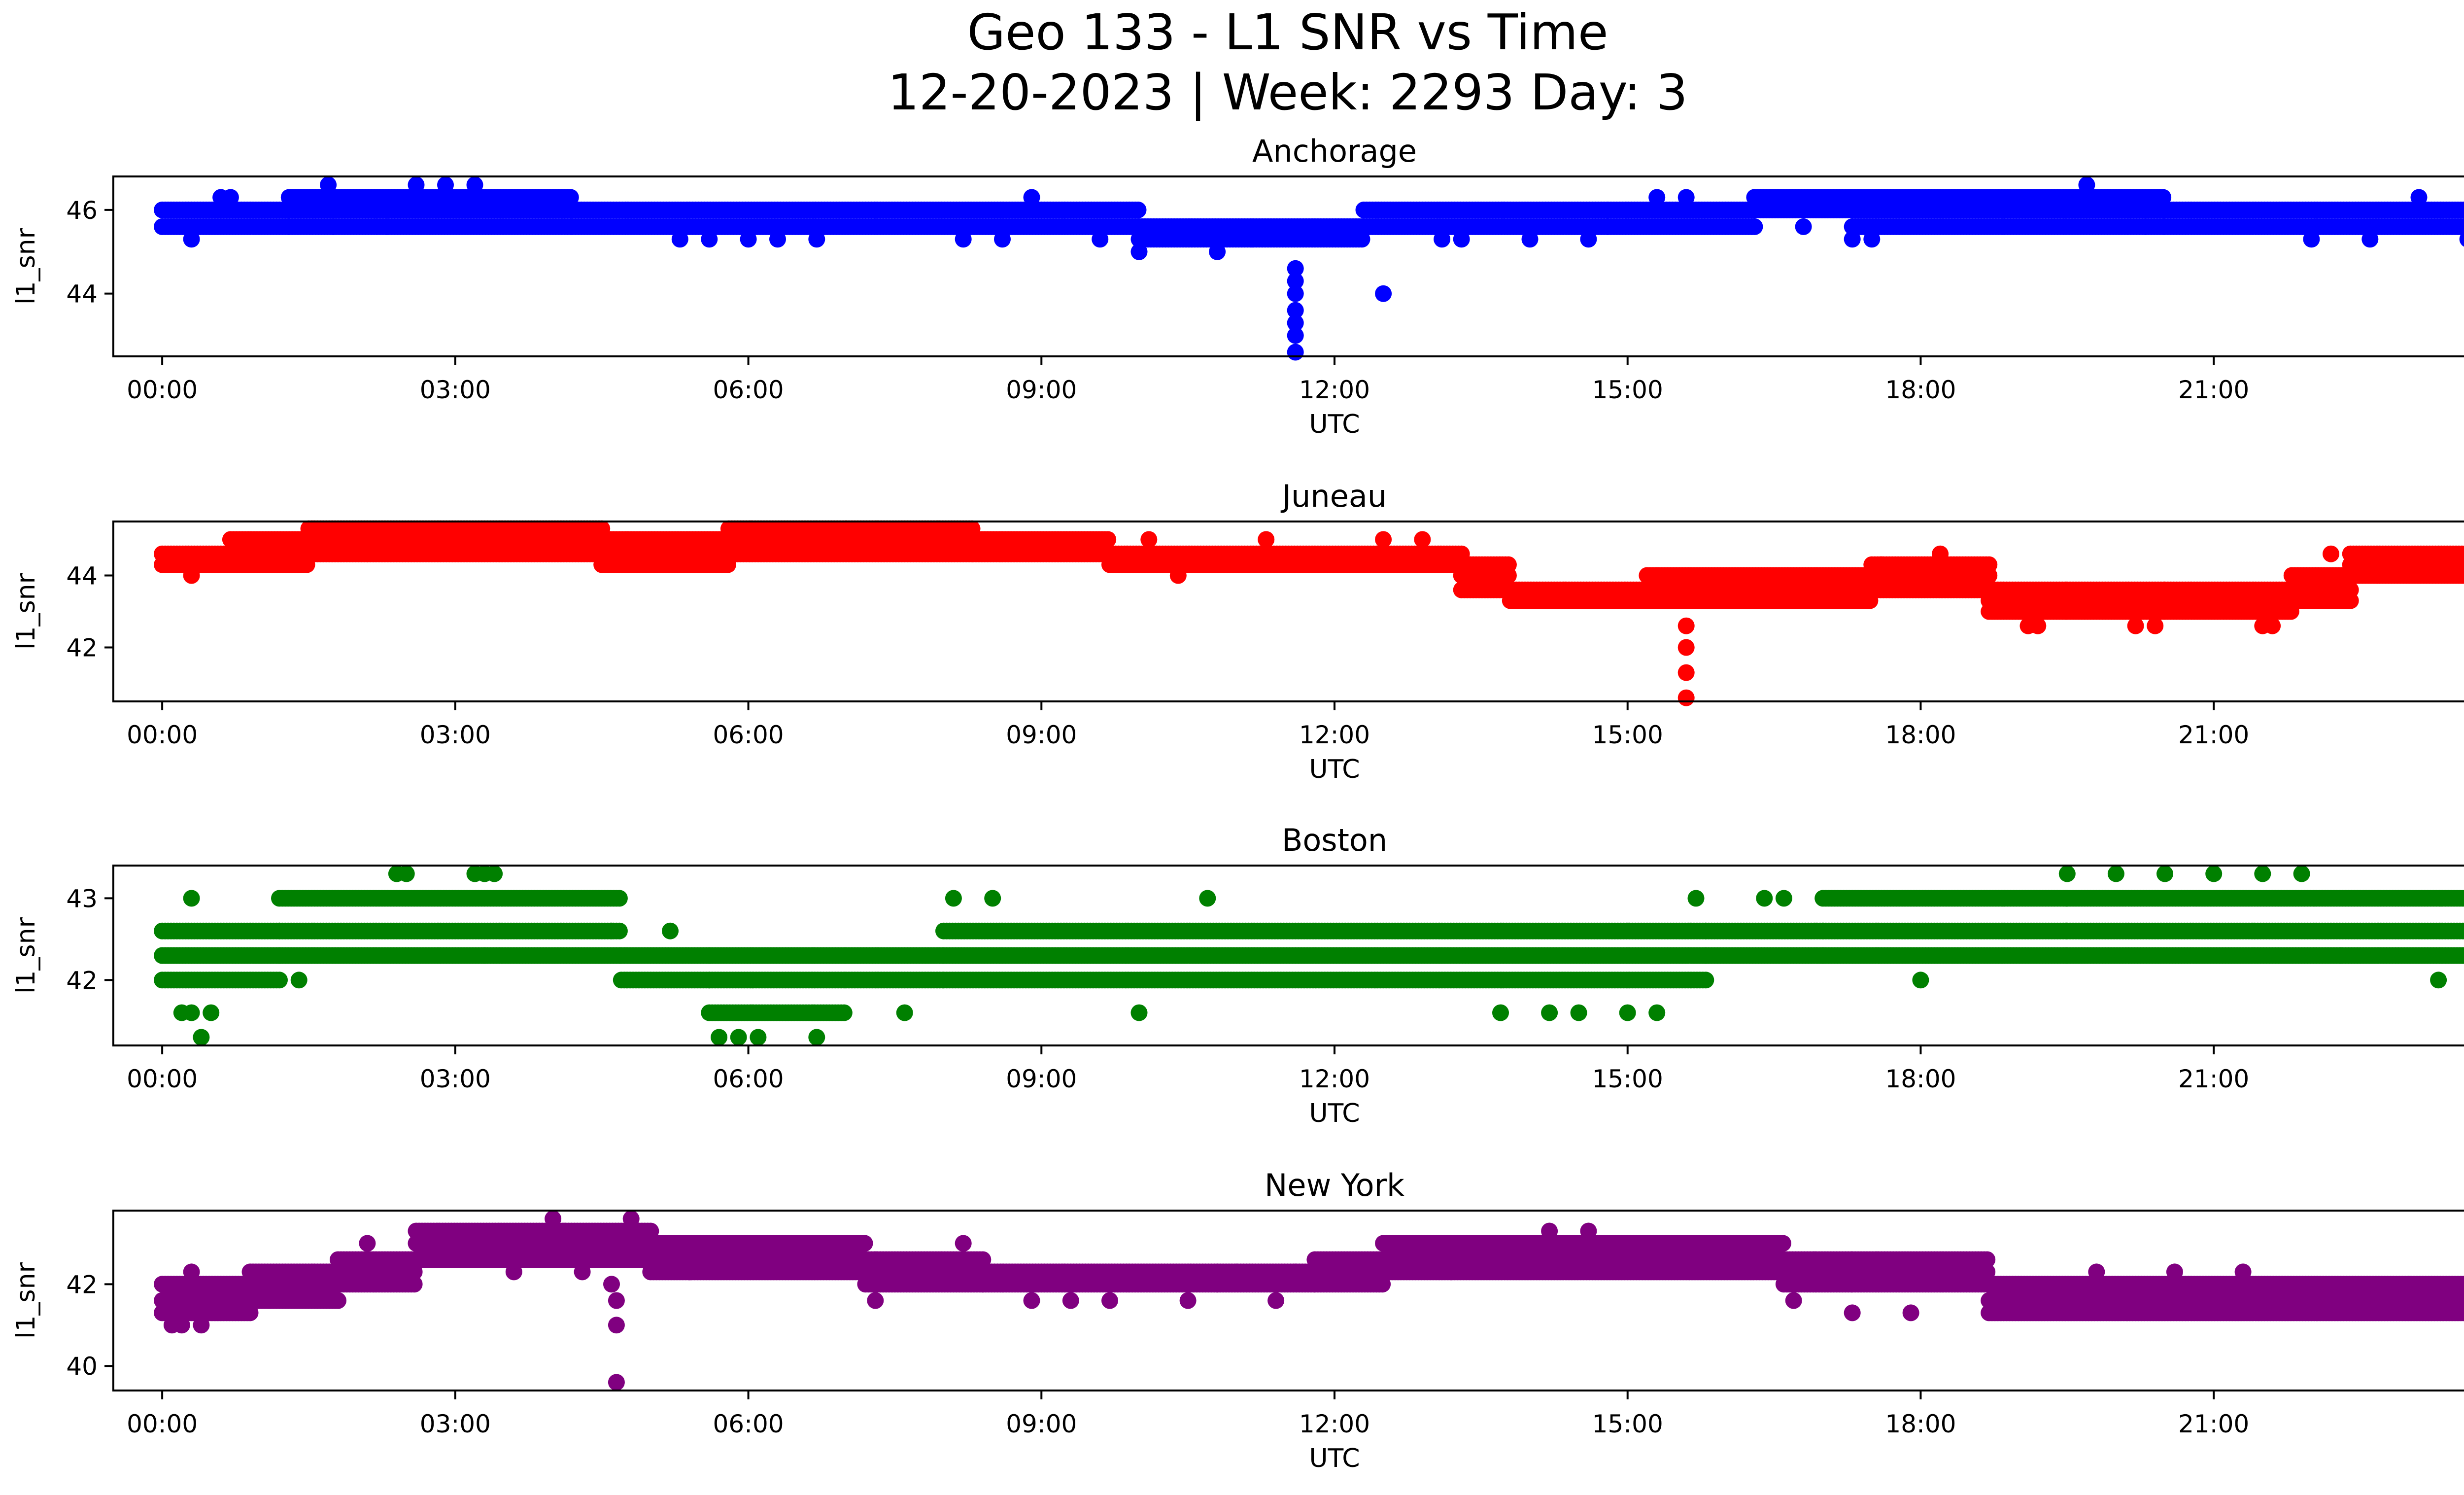 The width and height of the screenshot is (2464, 1495). I want to click on subplot-title: Juneau, so click(1333, 496).